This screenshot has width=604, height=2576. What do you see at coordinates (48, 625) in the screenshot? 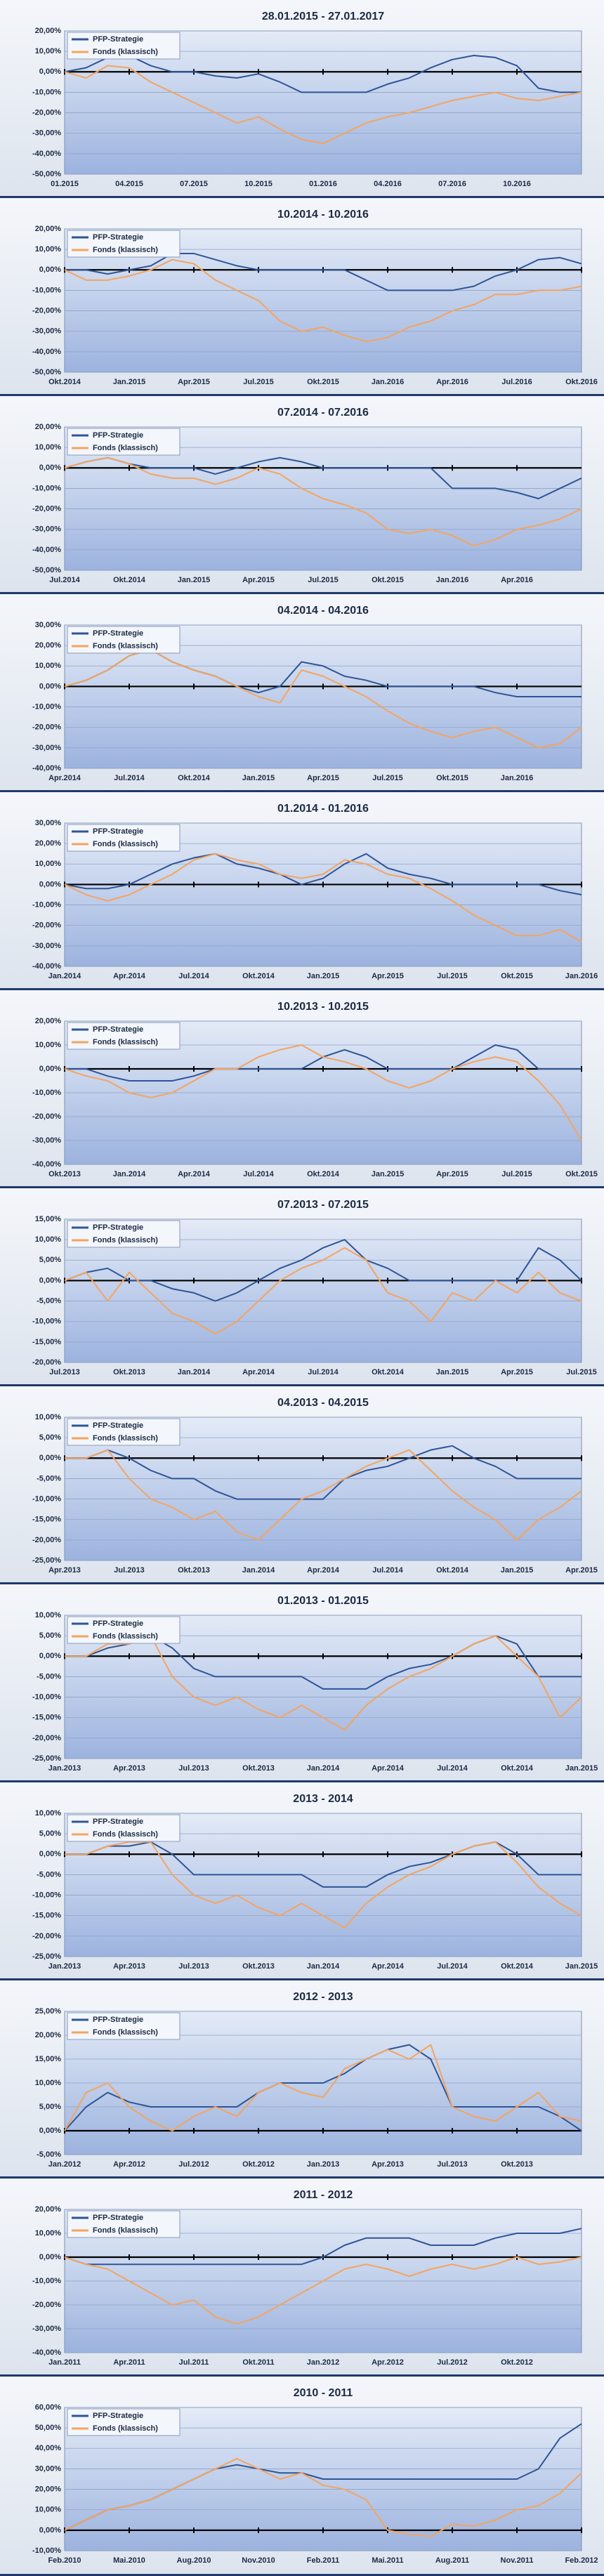
I see `y-tick-label: 30,00%` at bounding box center [48, 625].